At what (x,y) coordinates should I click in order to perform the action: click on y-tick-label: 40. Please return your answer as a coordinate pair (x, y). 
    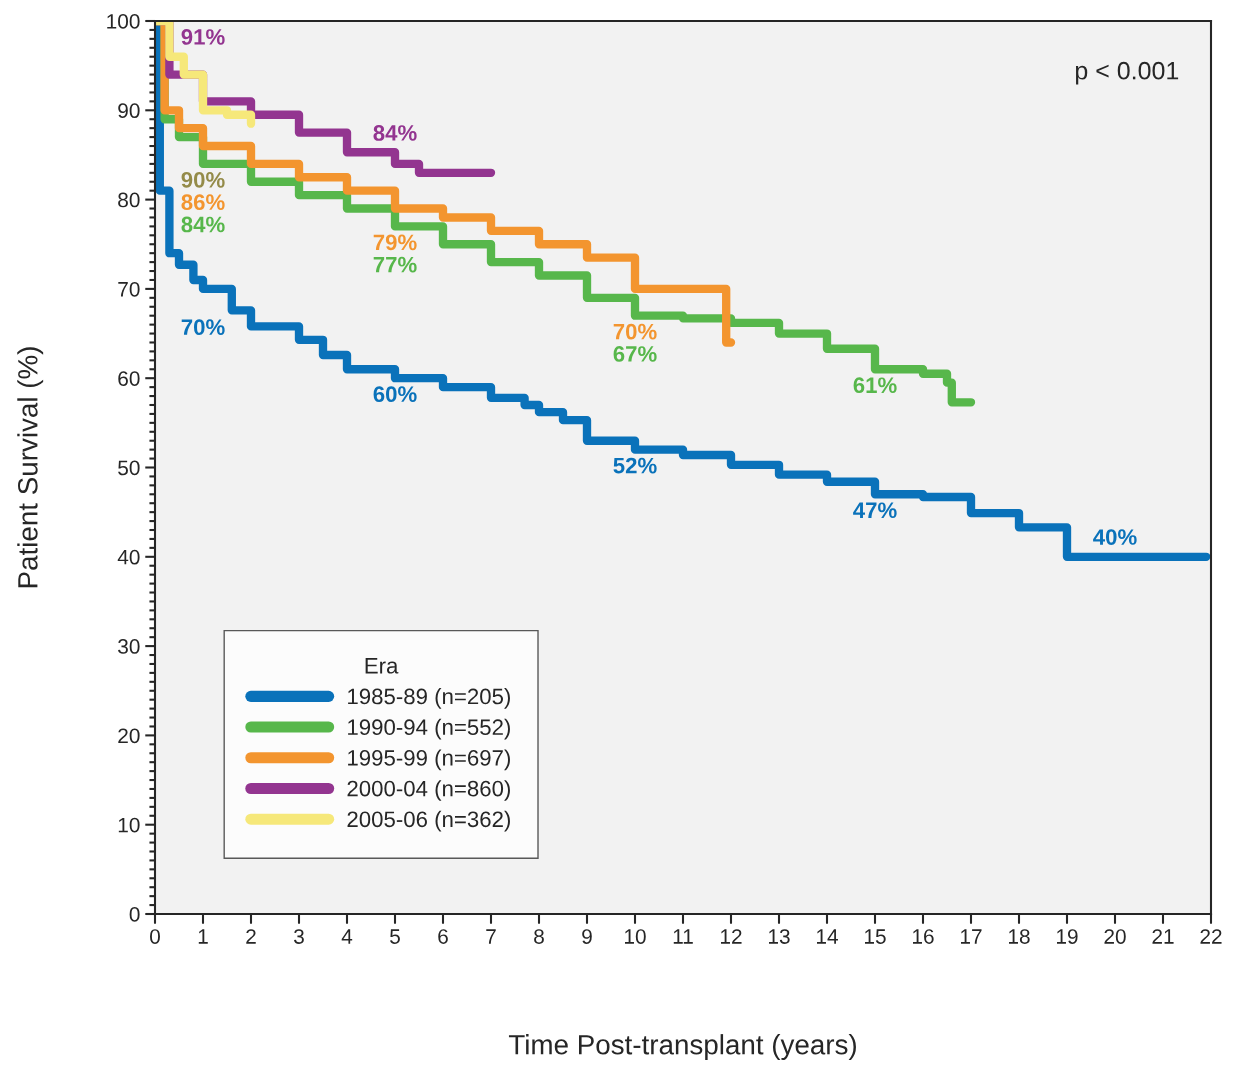
    Looking at the image, I should click on (128, 557).